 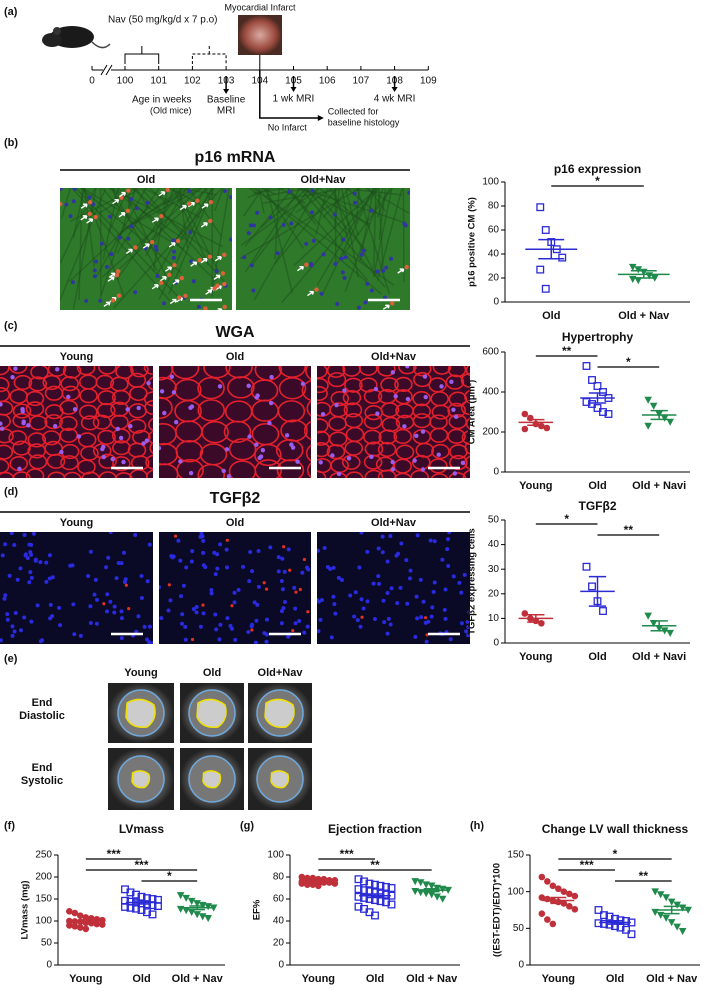 What do you see at coordinates (558, 900) in the screenshot?
I see `sem-bar` at bounding box center [558, 900].